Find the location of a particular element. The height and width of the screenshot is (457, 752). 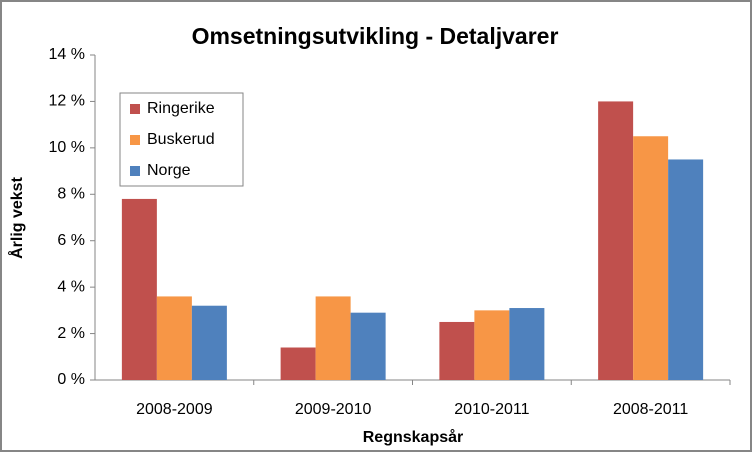

y-tick-label: 2 % is located at coordinates (71, 333).